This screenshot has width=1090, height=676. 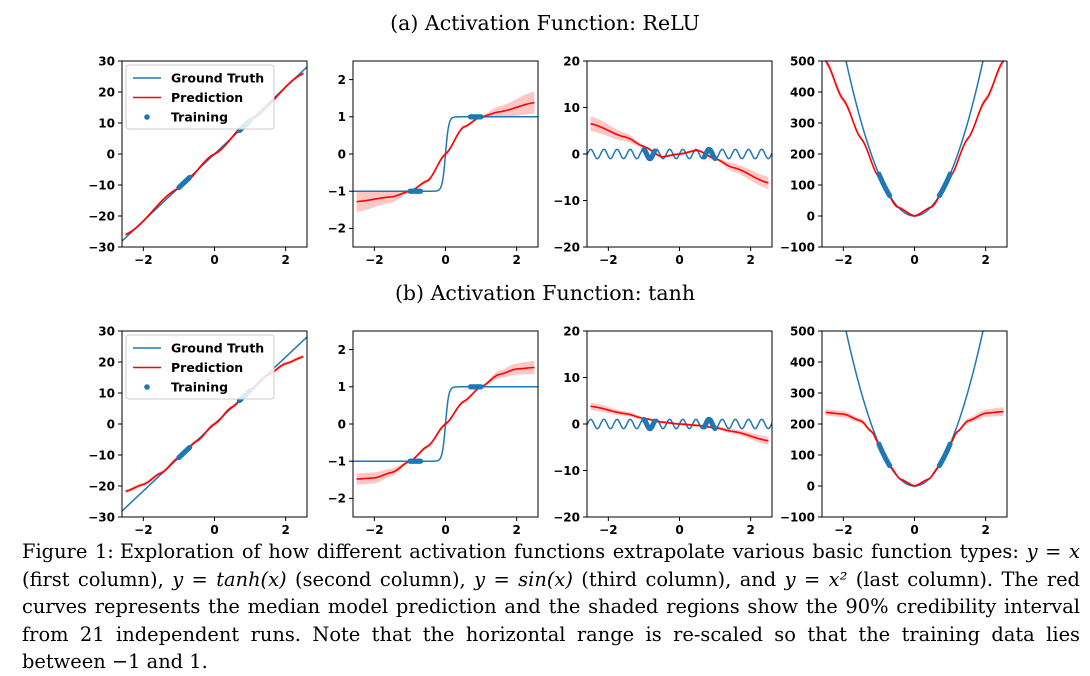 I want to click on legend-box, so click(x=200, y=367).